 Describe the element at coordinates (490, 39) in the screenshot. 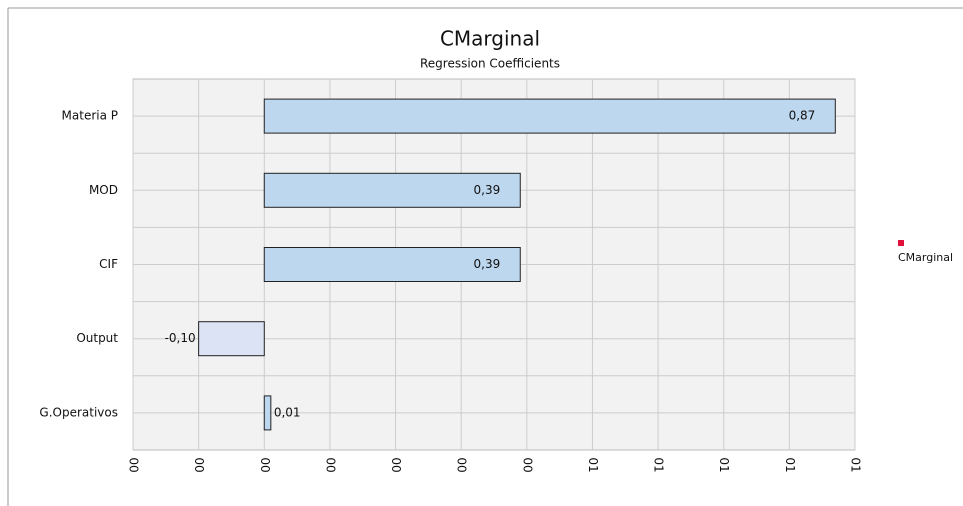

I see `chart-title: CMarginal` at that location.